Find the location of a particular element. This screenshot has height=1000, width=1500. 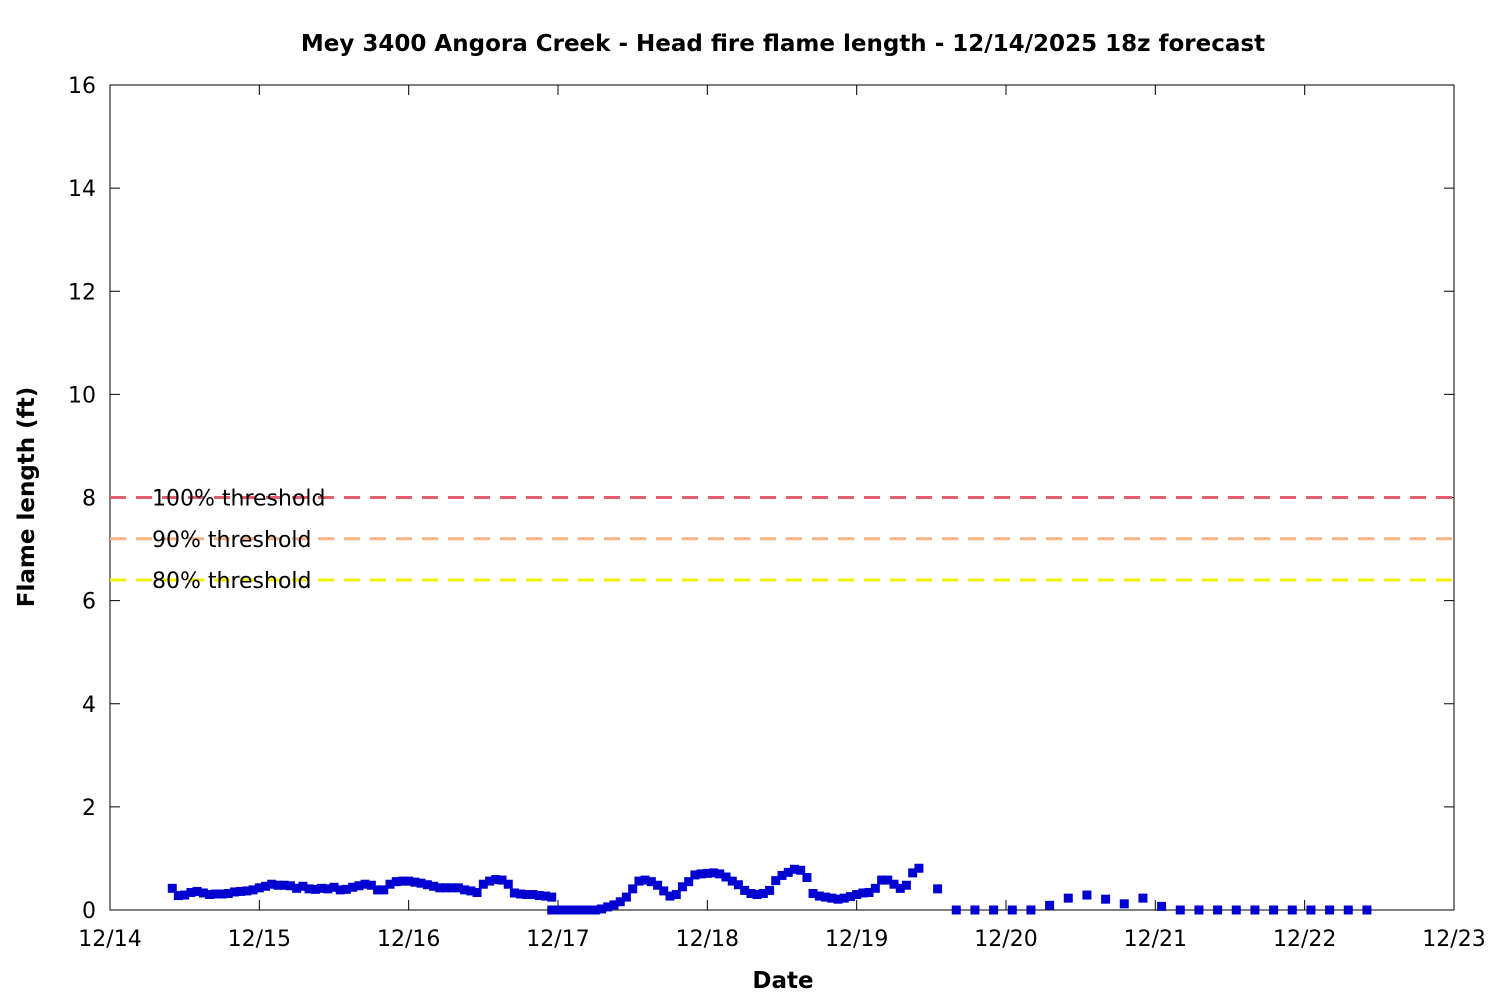

y-tick-label: 6 is located at coordinates (89, 602).